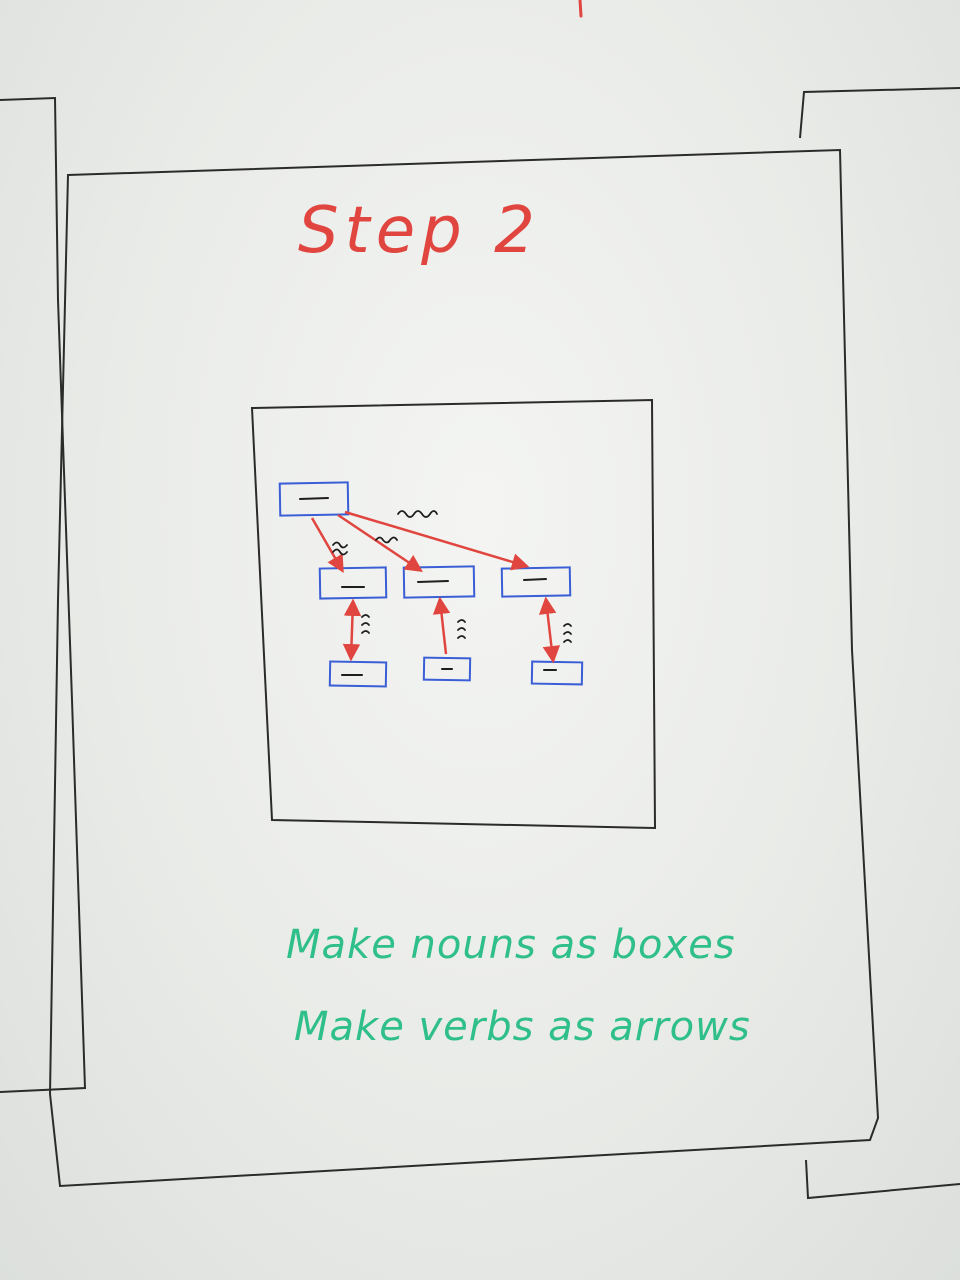 The image size is (960, 1280). Describe the element at coordinates (549, 630) in the screenshot. I see `arrow-mid-right-bottom-right` at that location.